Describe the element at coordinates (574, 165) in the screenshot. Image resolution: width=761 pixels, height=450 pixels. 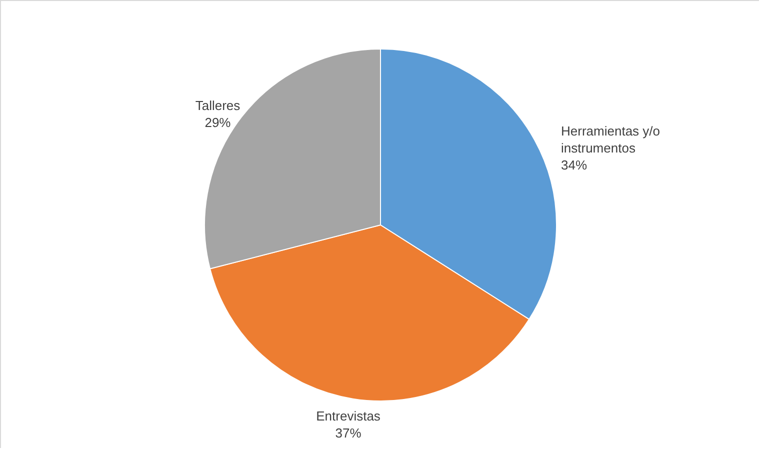
I see `data-label: 34%` at that location.